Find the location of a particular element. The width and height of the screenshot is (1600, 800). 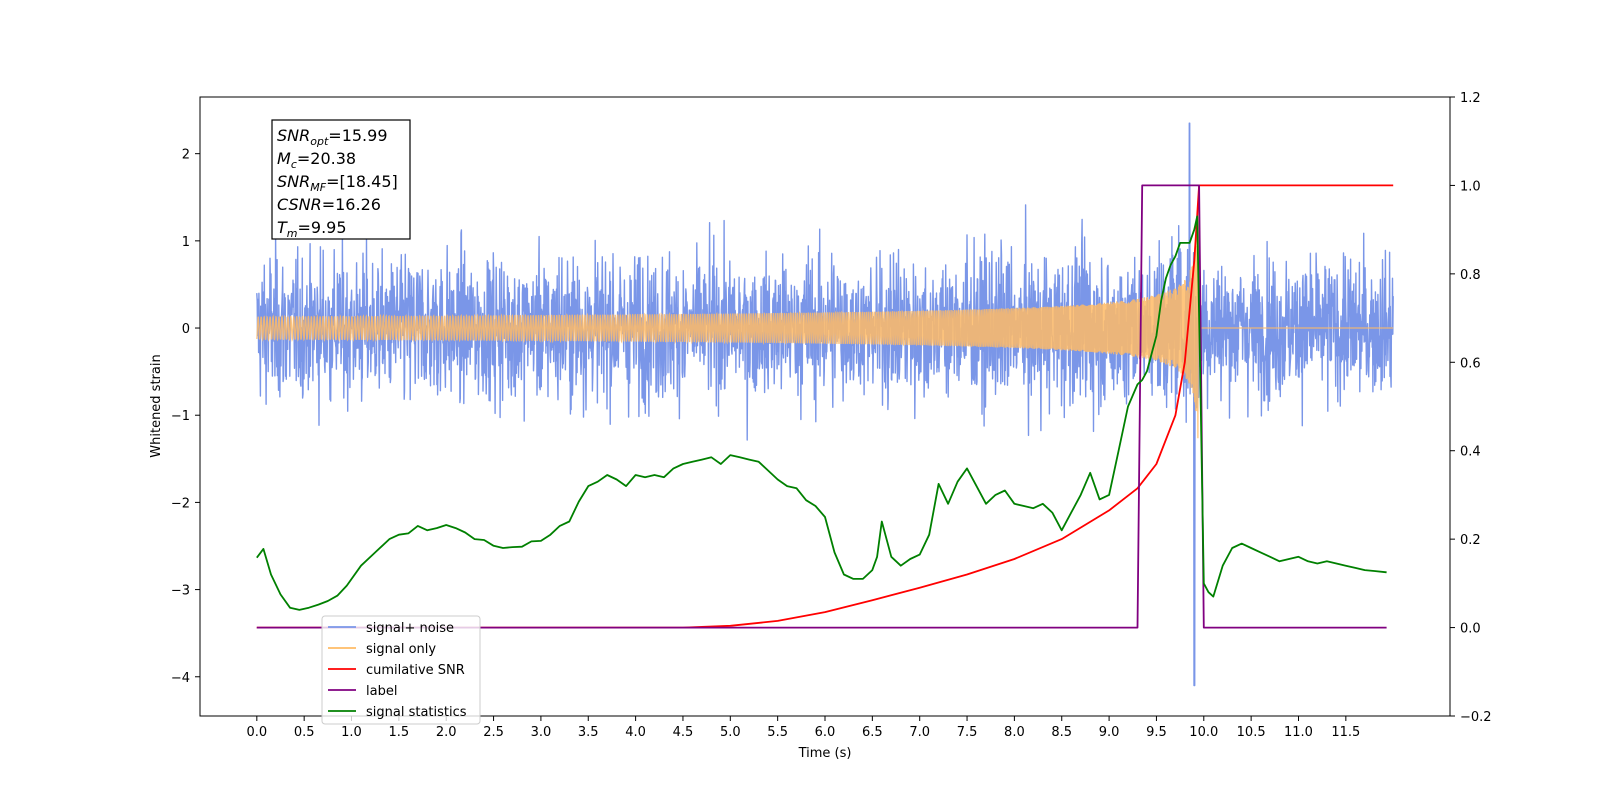

y-axis-label: Whitened strain is located at coordinates (156, 405).